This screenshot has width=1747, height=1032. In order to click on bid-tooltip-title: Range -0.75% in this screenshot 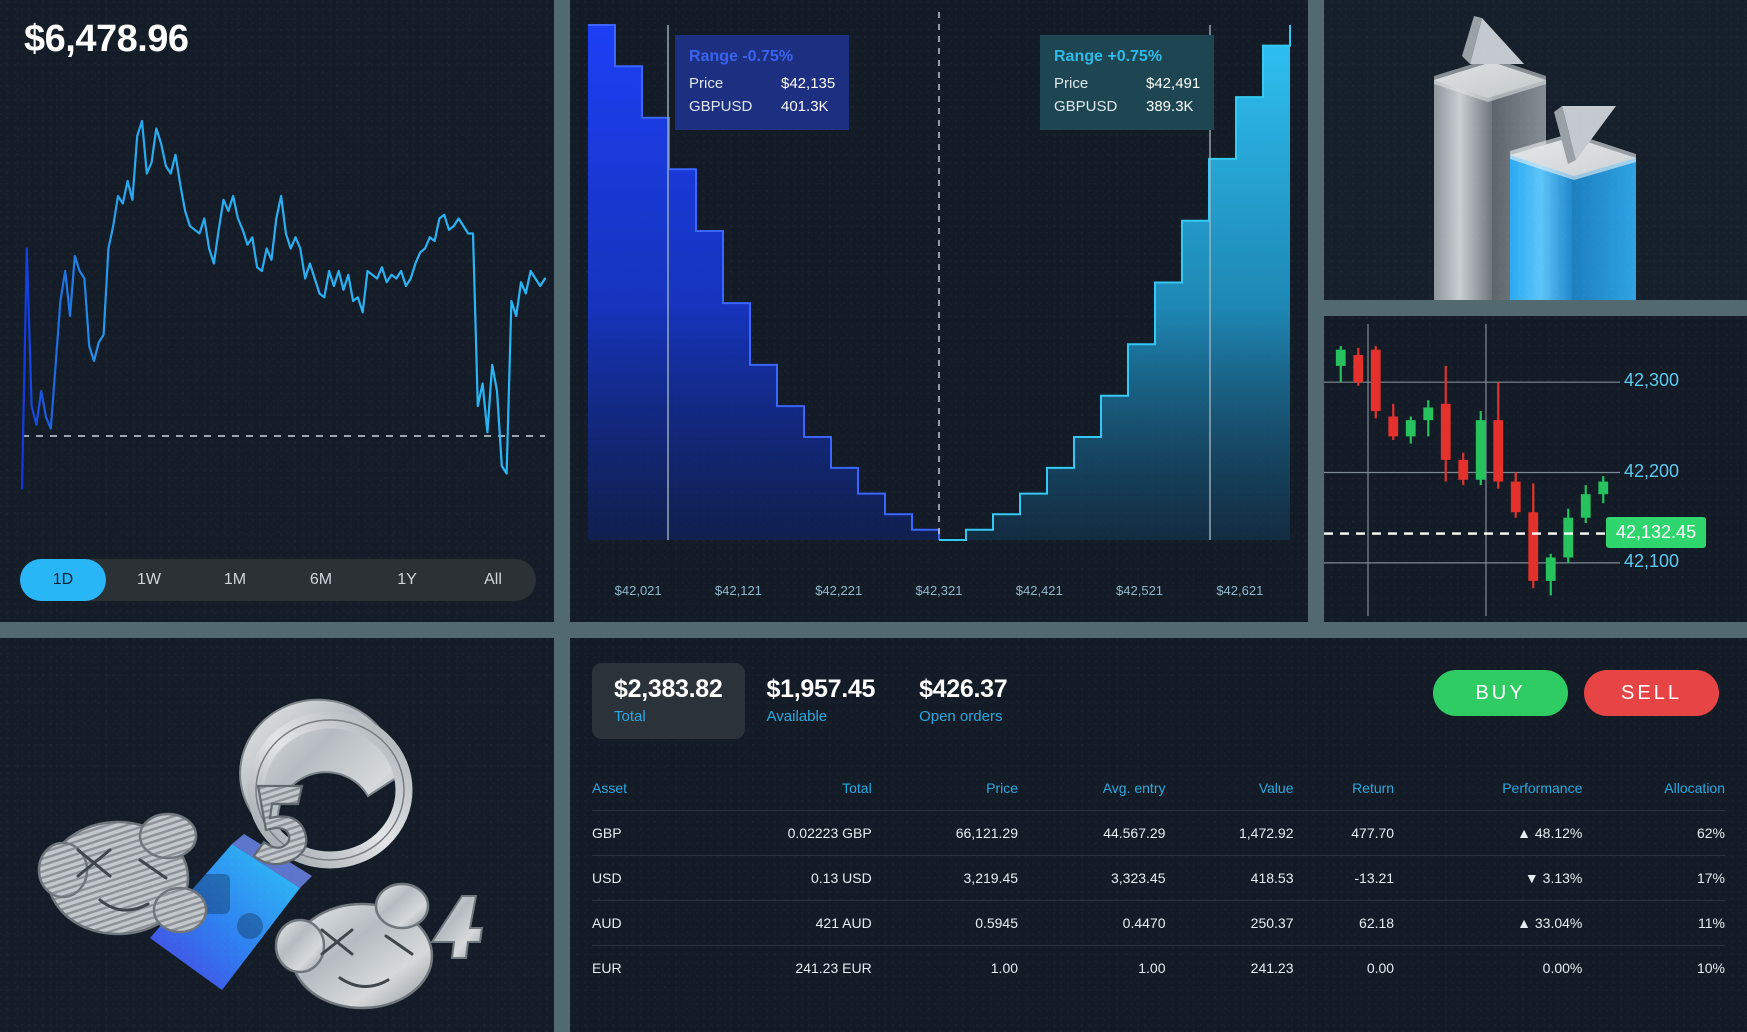, I will do `click(741, 56)`.